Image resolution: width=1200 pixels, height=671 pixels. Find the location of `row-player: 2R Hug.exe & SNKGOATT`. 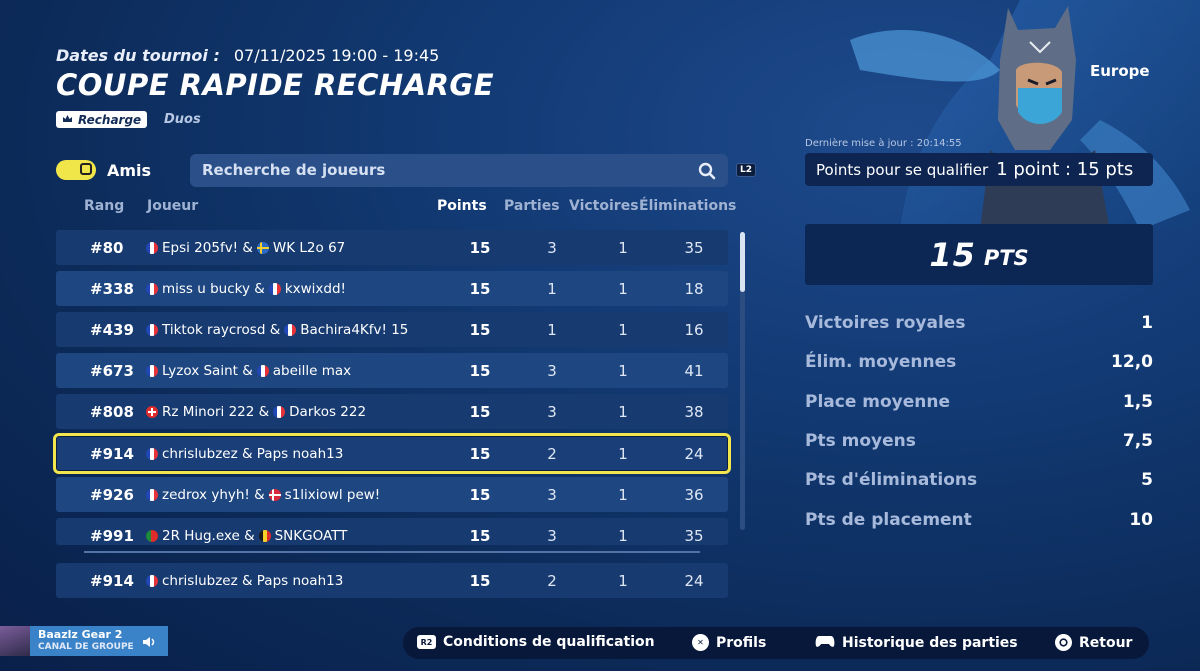

row-player: 2R Hug.exe & SNKGOATT is located at coordinates (246, 536).